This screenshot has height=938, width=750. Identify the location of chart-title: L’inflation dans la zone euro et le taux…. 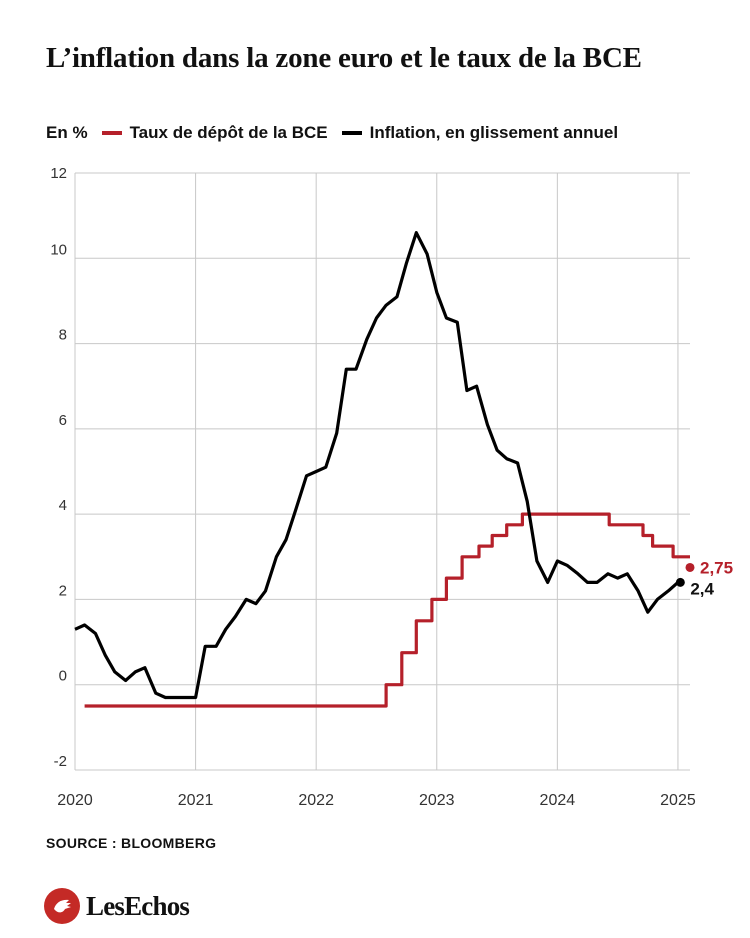
(344, 58).